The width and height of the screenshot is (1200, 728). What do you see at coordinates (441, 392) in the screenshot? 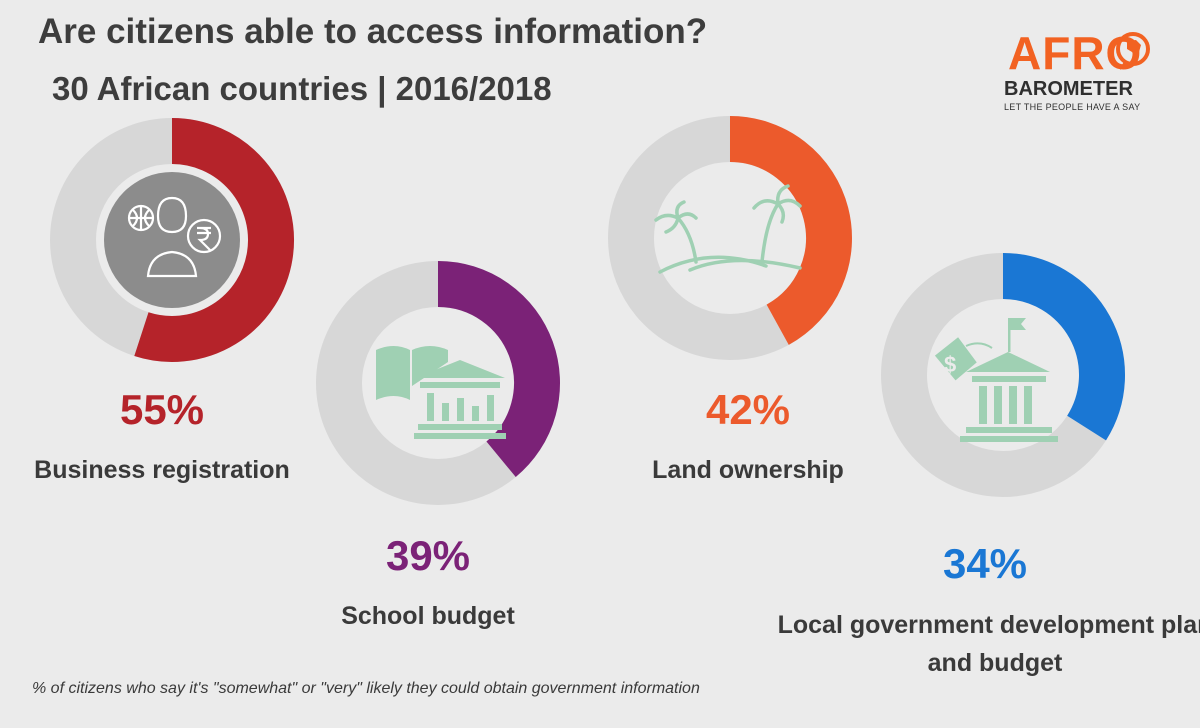
I see `book-bank-icon` at bounding box center [441, 392].